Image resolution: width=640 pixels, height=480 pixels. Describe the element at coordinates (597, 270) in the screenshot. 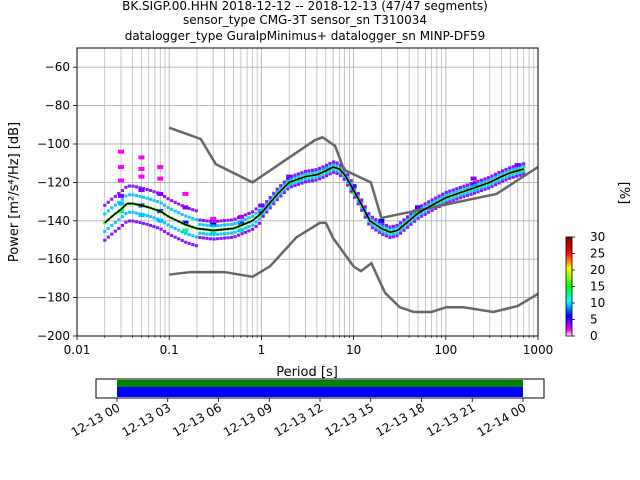

I see `colorbar-tick-label: 20` at that location.